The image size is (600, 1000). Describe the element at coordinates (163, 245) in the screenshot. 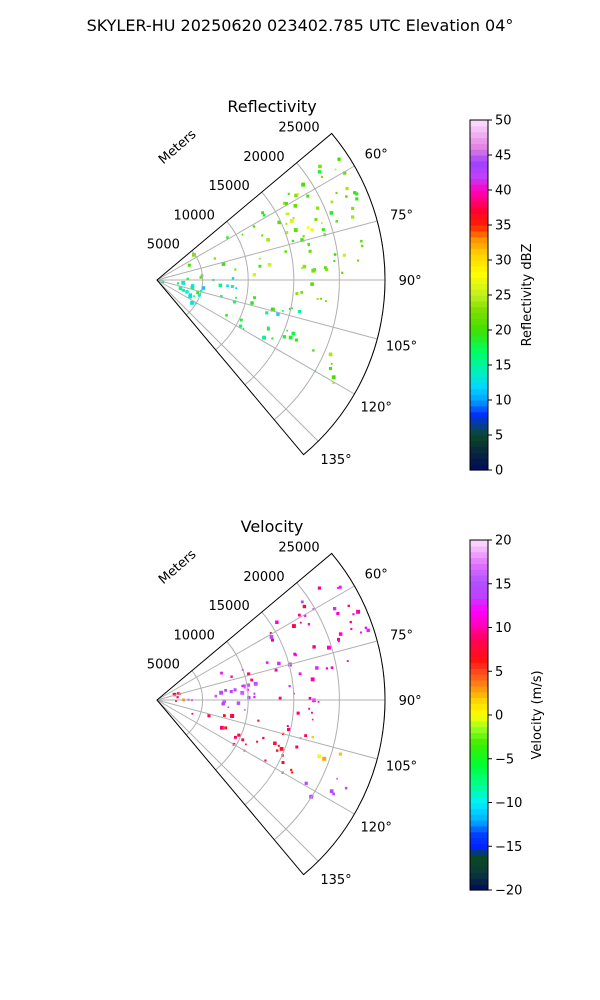

I see `radial-tick-label: 5000` at that location.